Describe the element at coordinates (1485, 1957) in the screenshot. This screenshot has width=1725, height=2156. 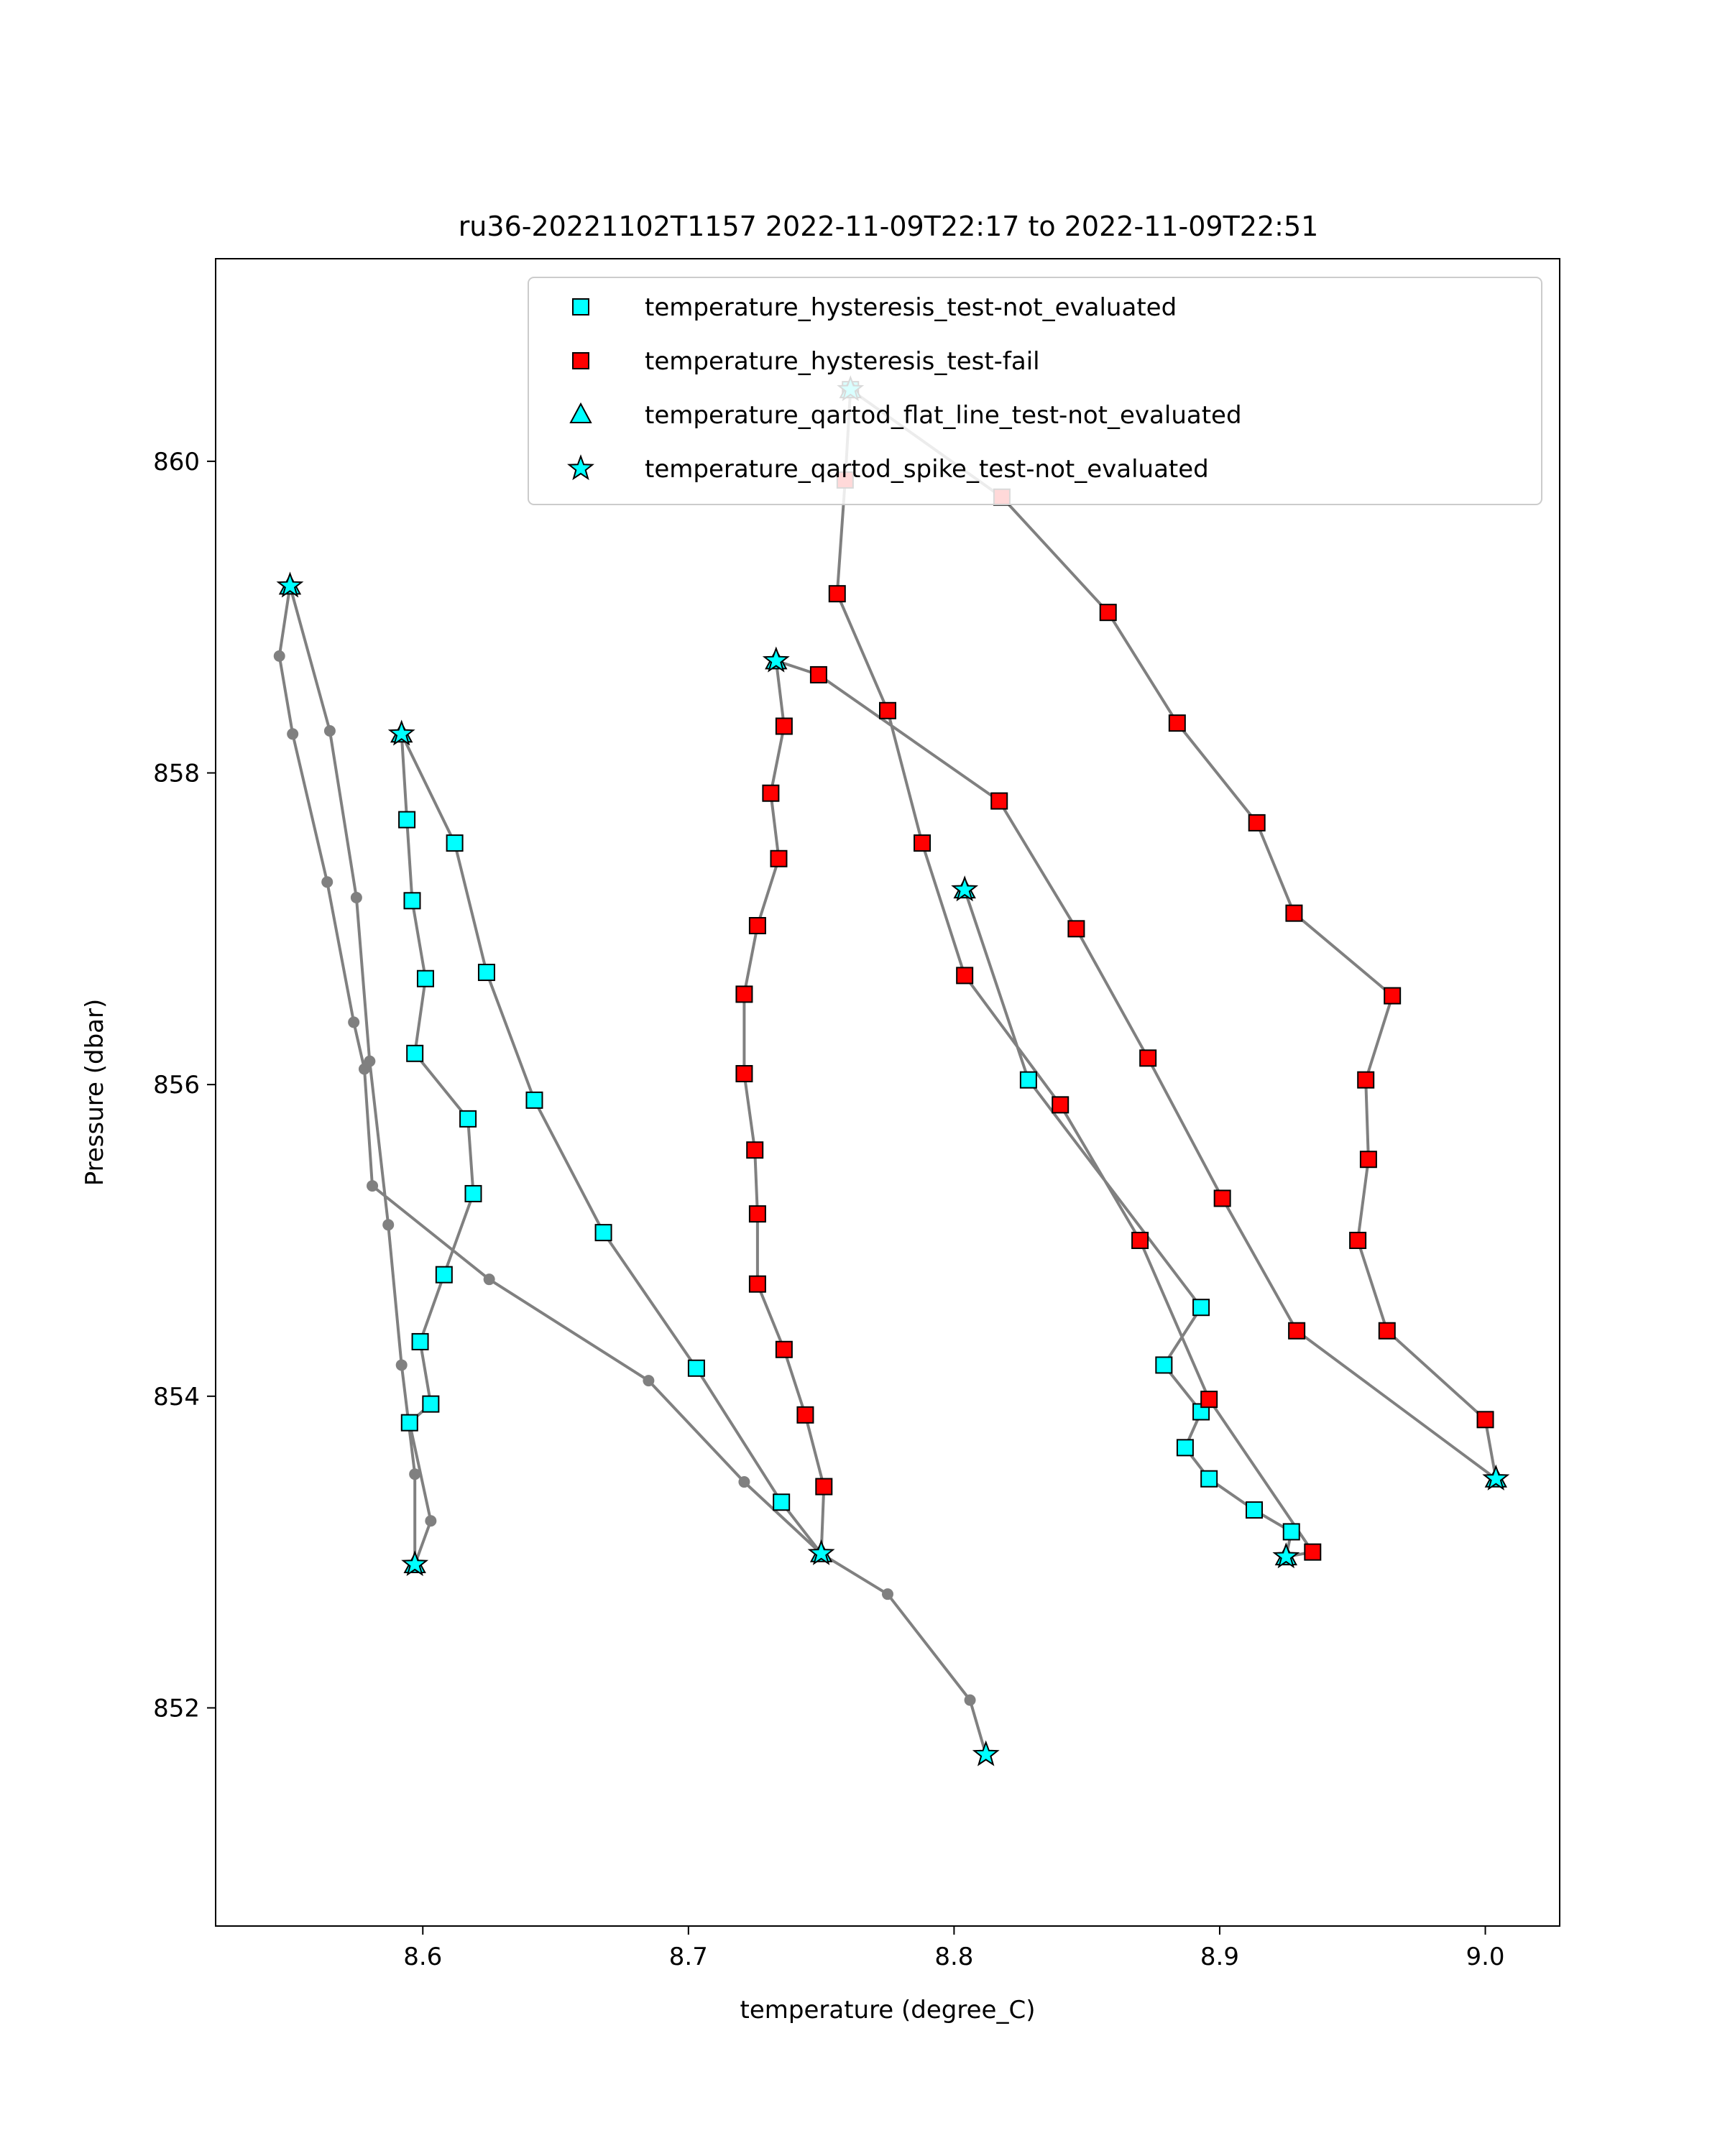
I see `x-tick-label: 9.0` at that location.